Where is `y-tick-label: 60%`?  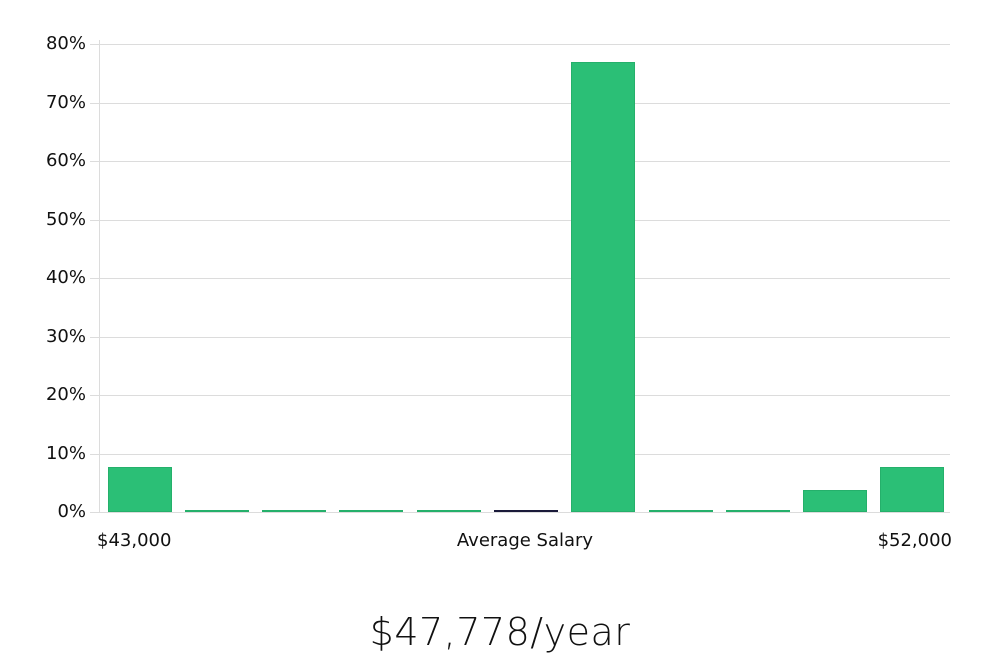 y-tick-label: 60% is located at coordinates (65, 160).